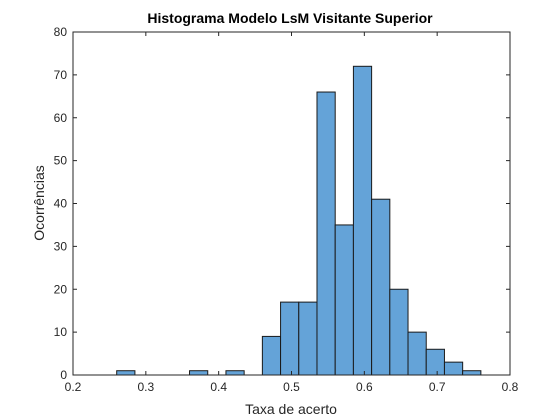 The image size is (560, 420). I want to click on x-tick-label-3: 0.5, so click(291, 387).